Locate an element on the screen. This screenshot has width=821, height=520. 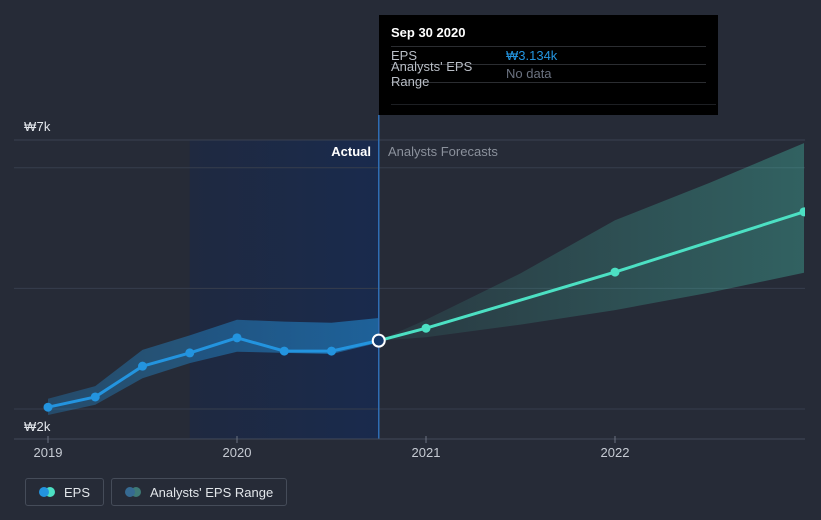
x-tick-label-2020: 2020 is located at coordinates (237, 452).